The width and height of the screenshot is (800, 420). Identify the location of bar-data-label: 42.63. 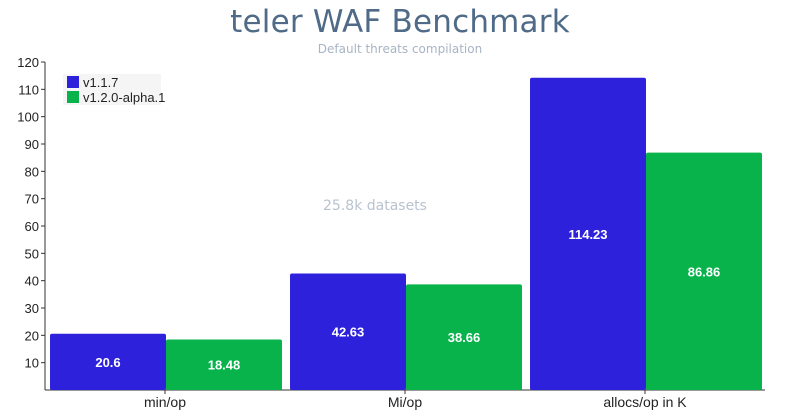
(348, 332).